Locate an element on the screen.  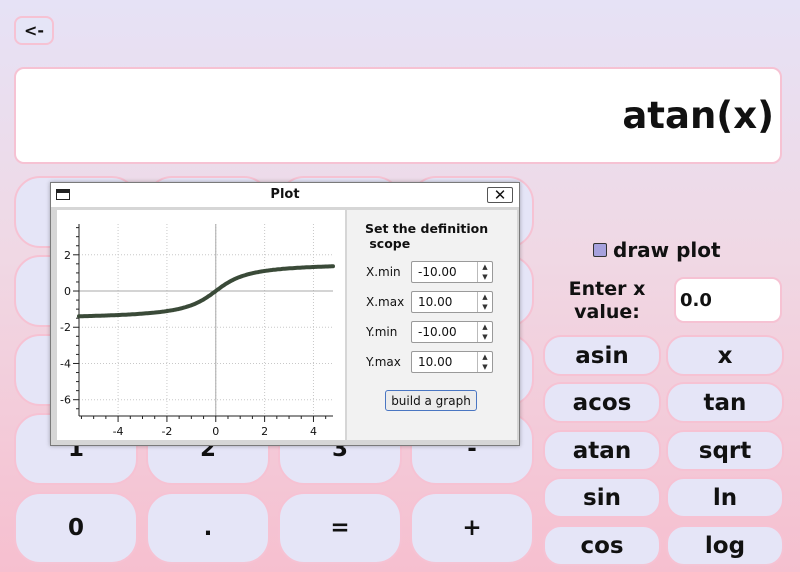
window-icon is located at coordinates (63, 194).